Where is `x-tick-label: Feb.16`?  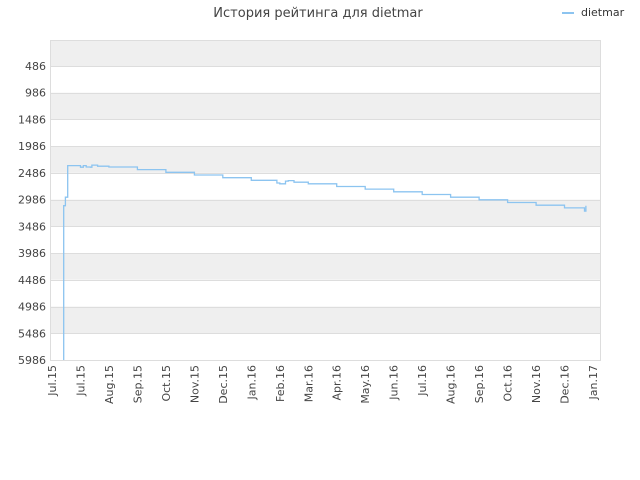 x-tick-label: Feb.16 is located at coordinates (280, 383).